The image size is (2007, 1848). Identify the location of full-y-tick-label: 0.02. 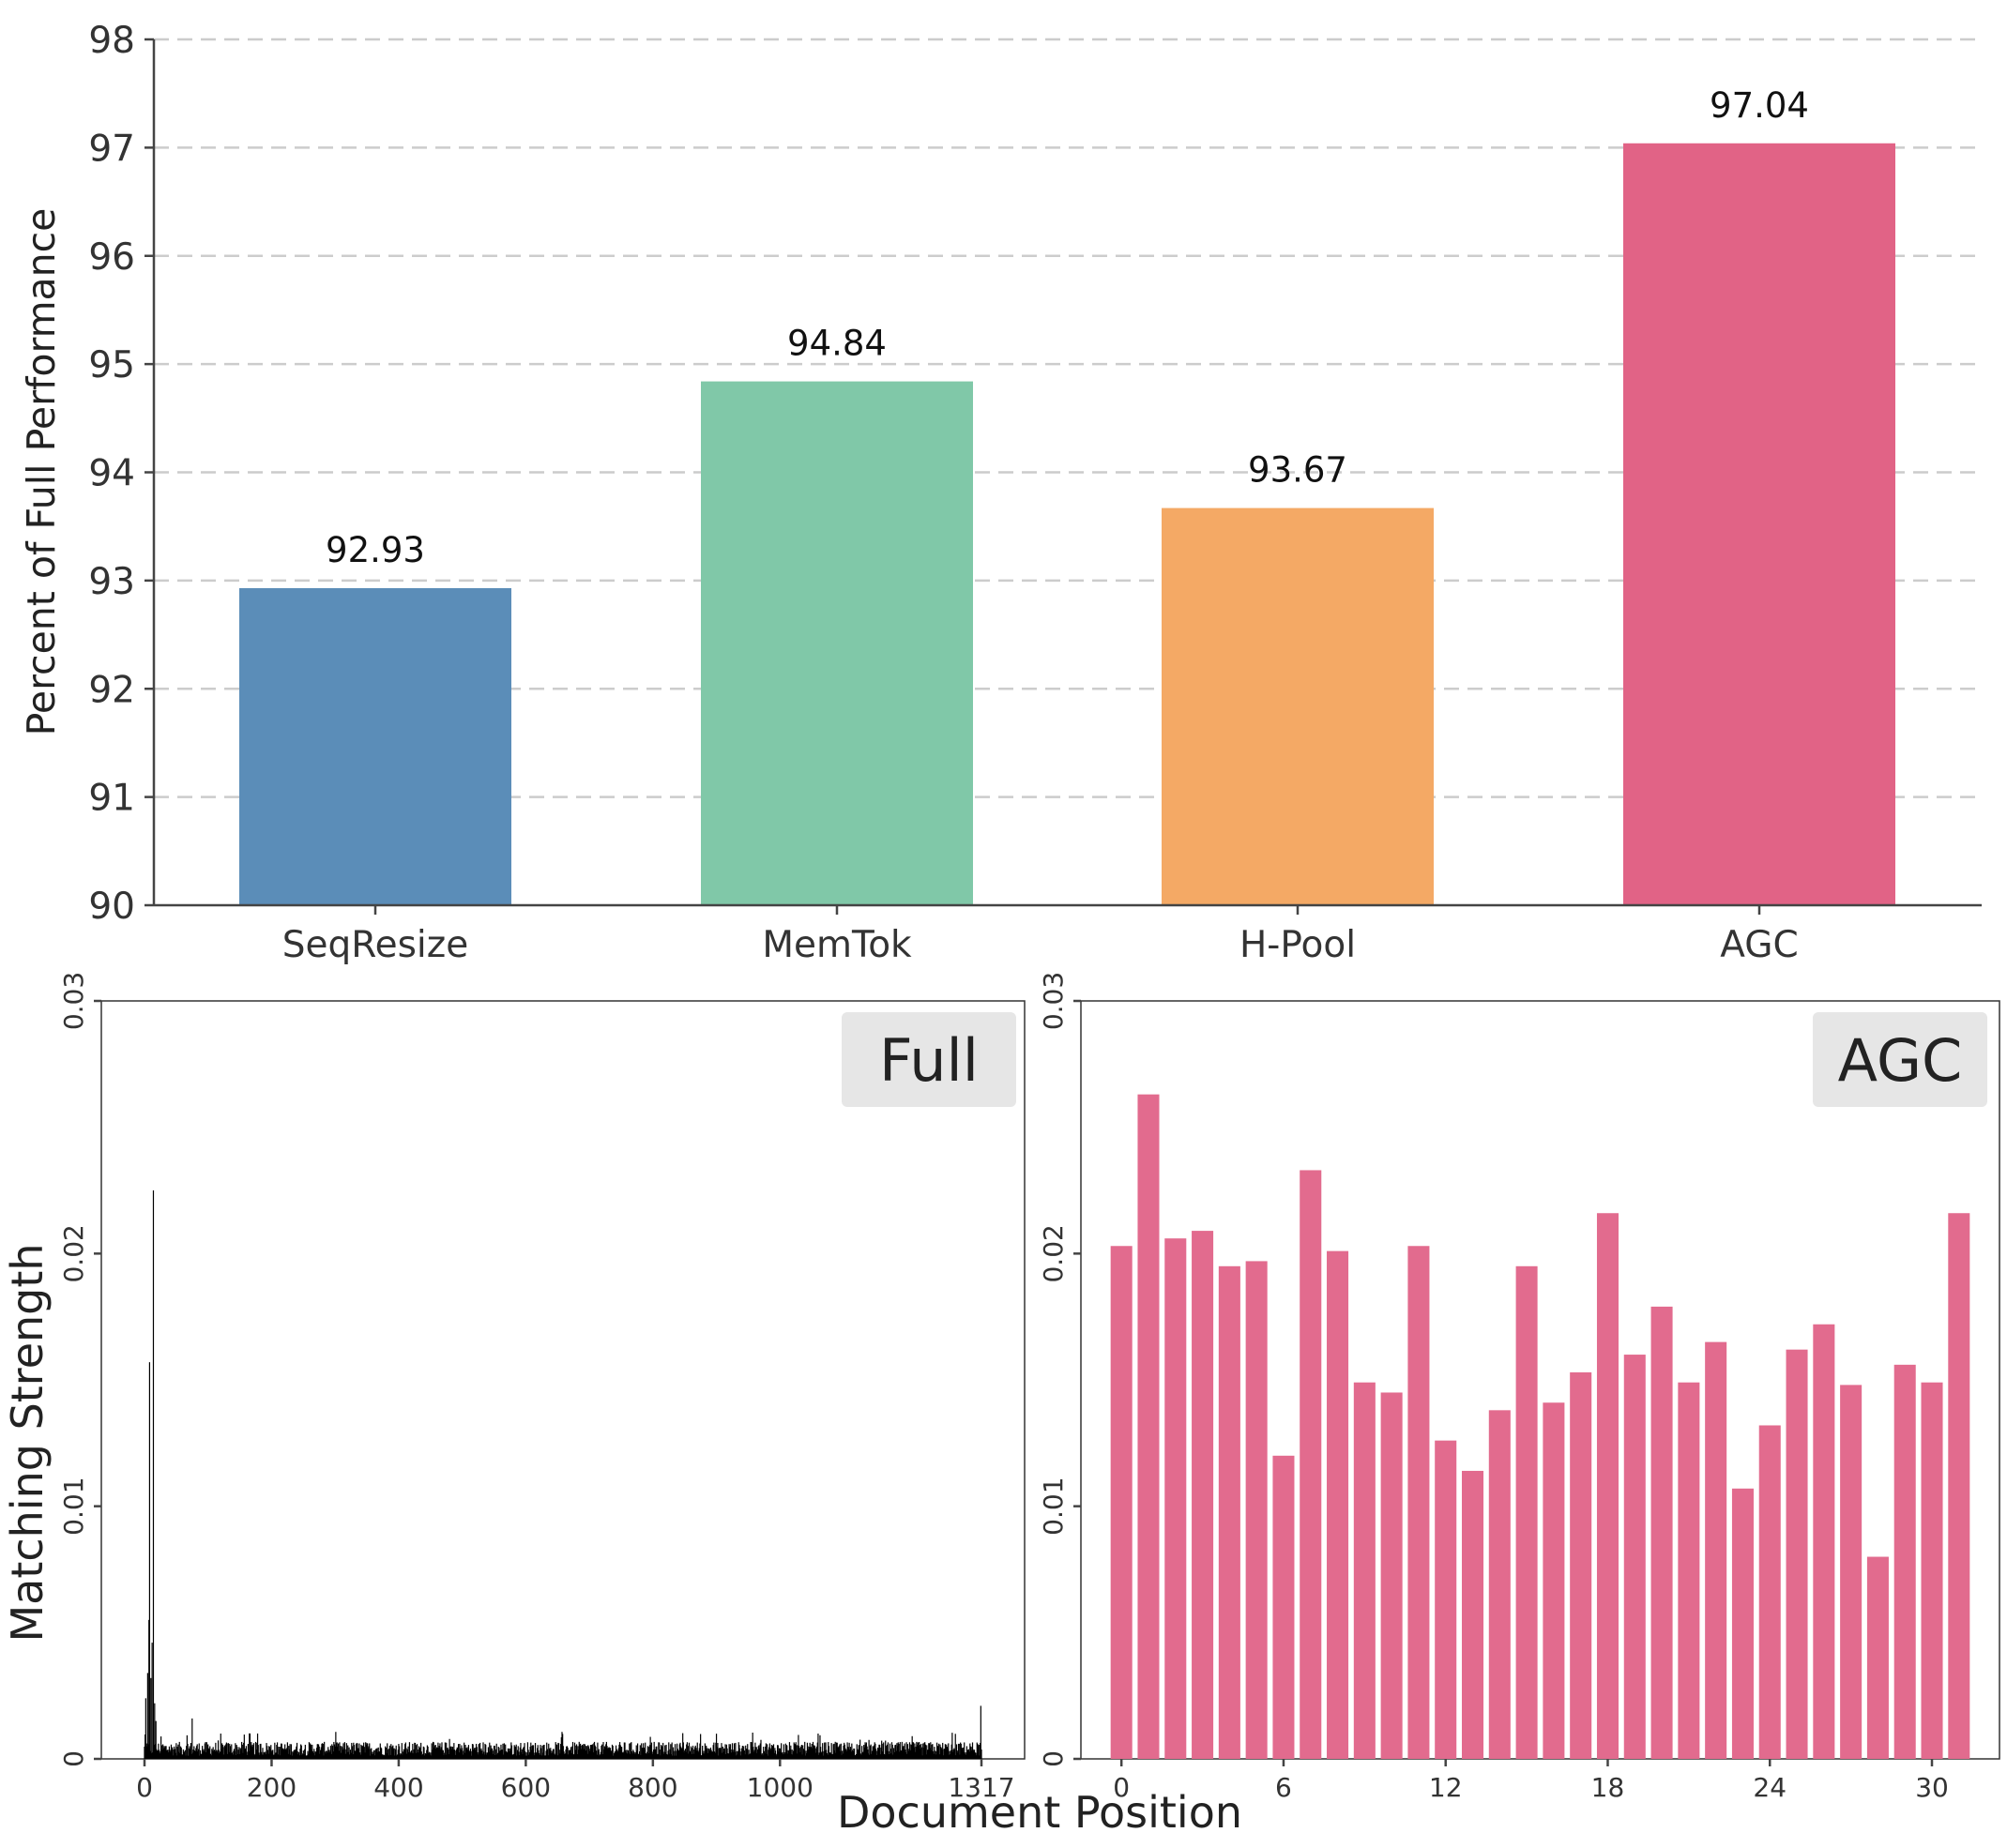
(73, 1253).